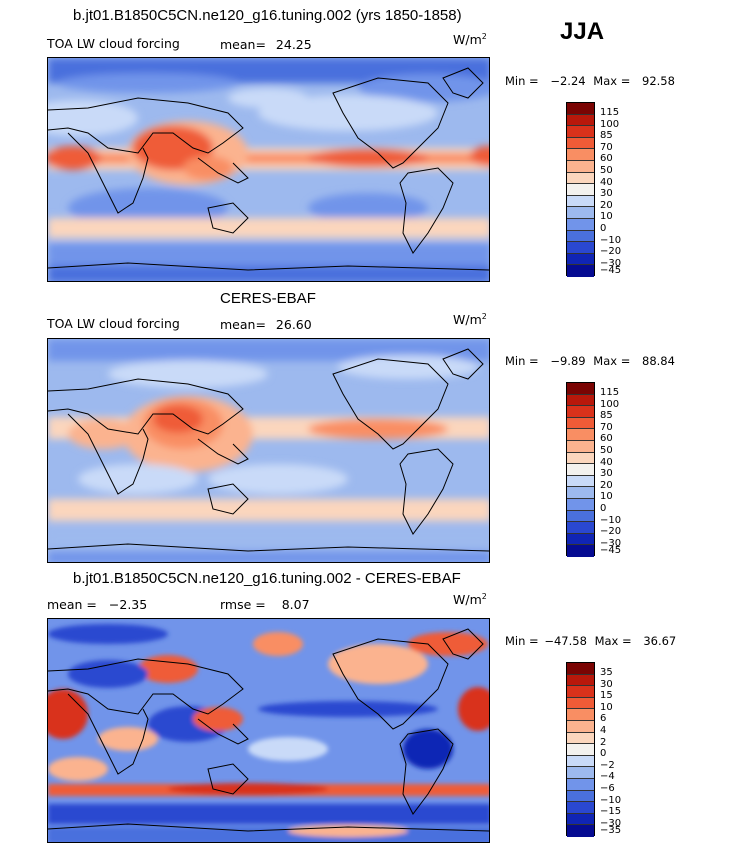 Image resolution: width=733 pixels, height=847 pixels. I want to click on panel2-tick: −10, so click(611, 520).